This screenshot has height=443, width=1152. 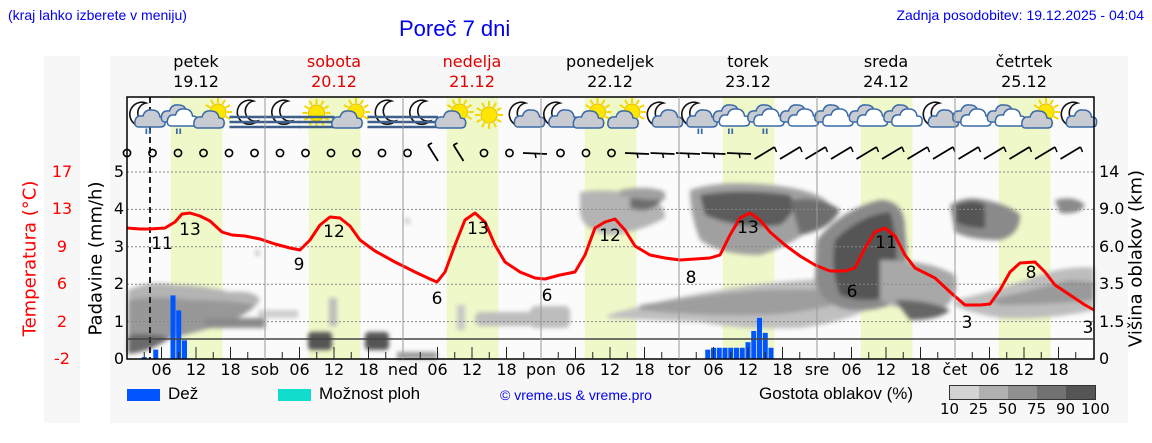 What do you see at coordinates (97, 15) in the screenshot?
I see `location-menu-hint: (kraj lahko izberete v meniju)` at bounding box center [97, 15].